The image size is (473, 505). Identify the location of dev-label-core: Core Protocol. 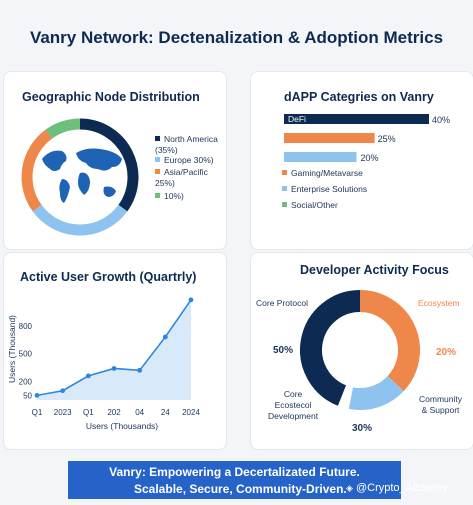
(282, 303).